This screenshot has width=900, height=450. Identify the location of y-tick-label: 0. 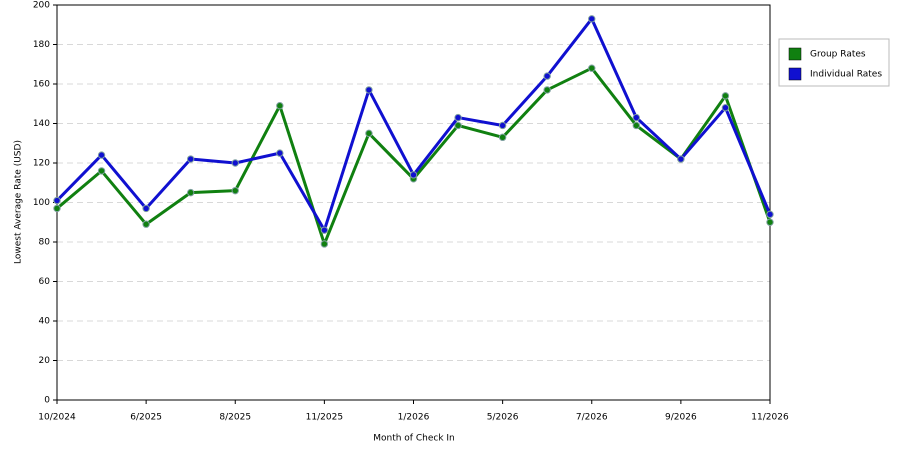
(47, 401).